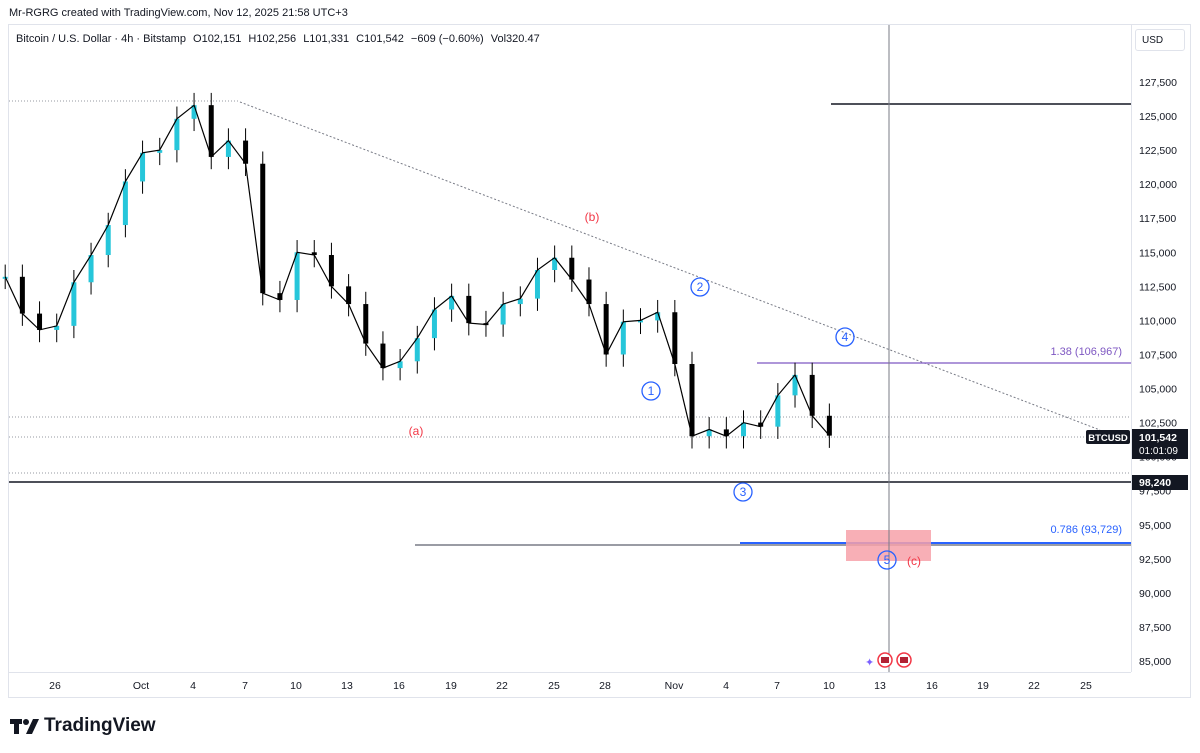 The height and width of the screenshot is (753, 1200). What do you see at coordinates (24, 726) in the screenshot?
I see `tradingview-logo-icon` at bounding box center [24, 726].